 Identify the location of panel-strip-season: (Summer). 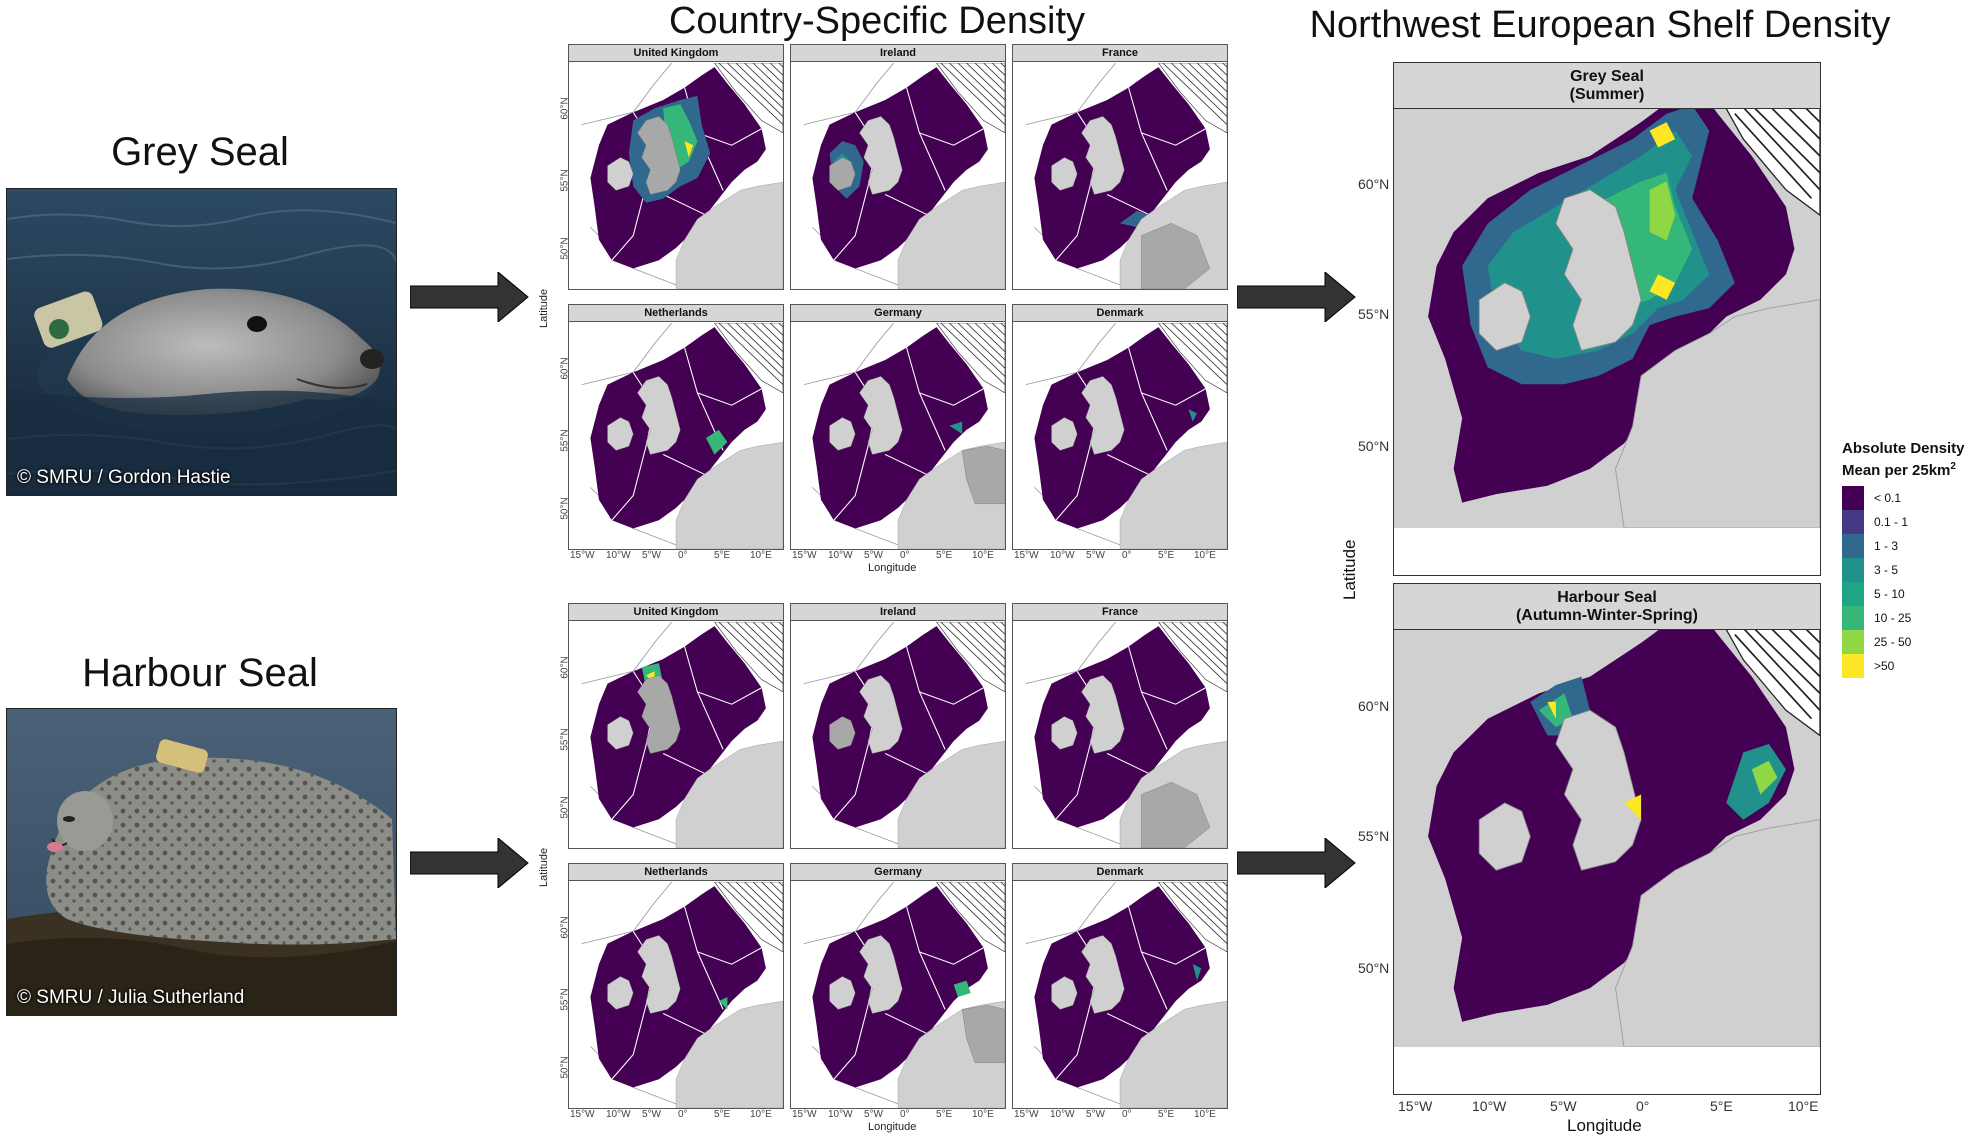
(1607, 94).